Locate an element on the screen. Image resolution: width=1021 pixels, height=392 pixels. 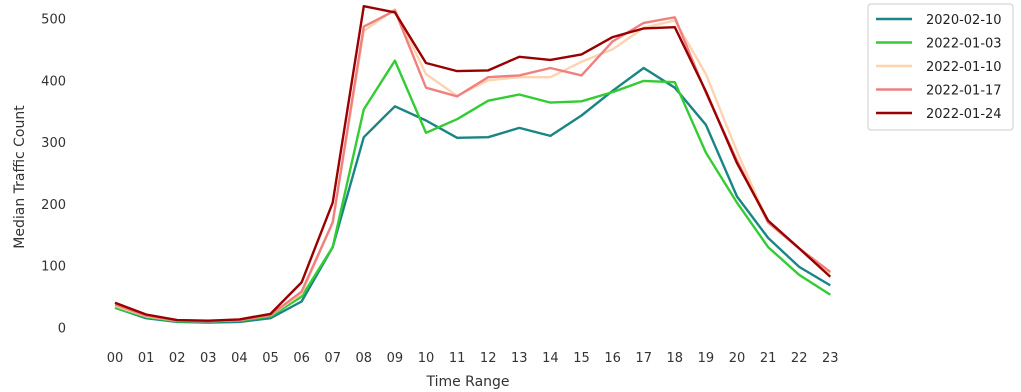
y-tick-label: 400 is located at coordinates (53, 81).